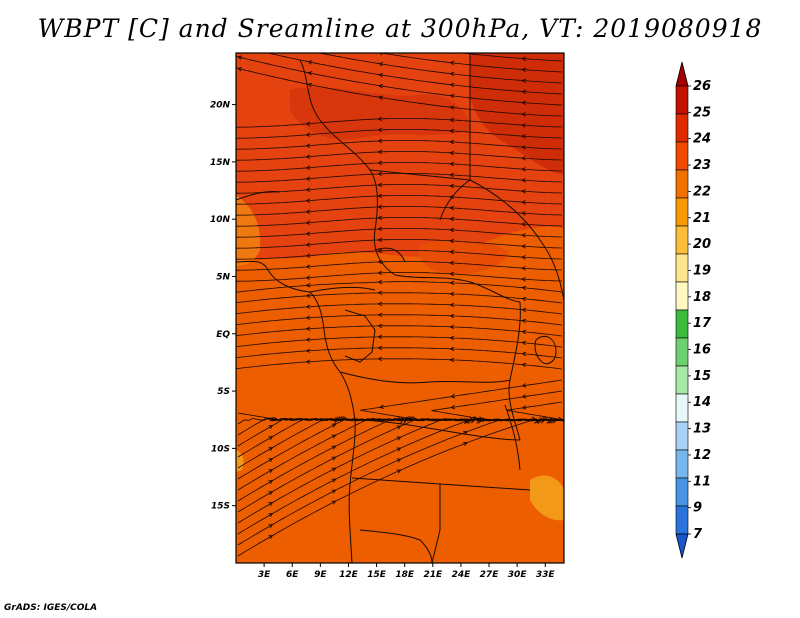 The width and height of the screenshot is (800, 618). Describe the element at coordinates (380, 113) in the screenshot. I see `wbpt-zone-north-warm` at that location.